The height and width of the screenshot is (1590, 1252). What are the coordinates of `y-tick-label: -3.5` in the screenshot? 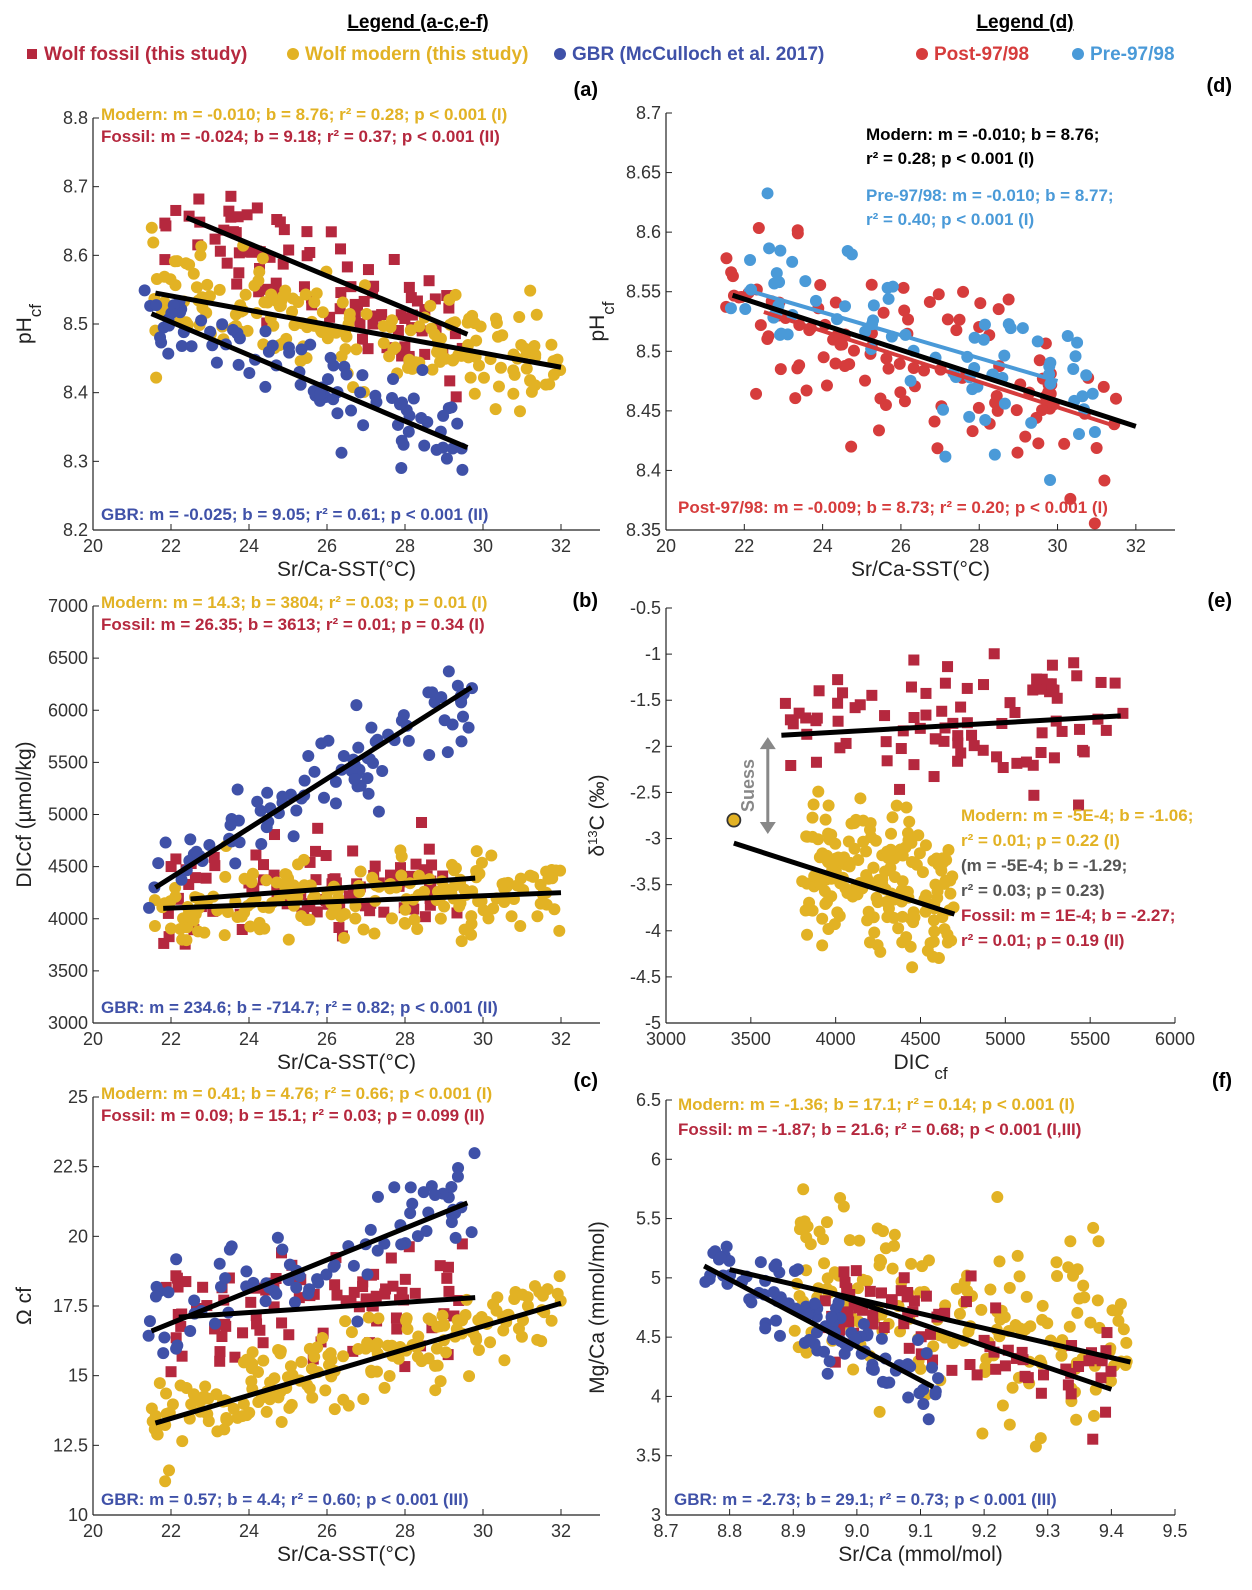 It's located at (645, 885).